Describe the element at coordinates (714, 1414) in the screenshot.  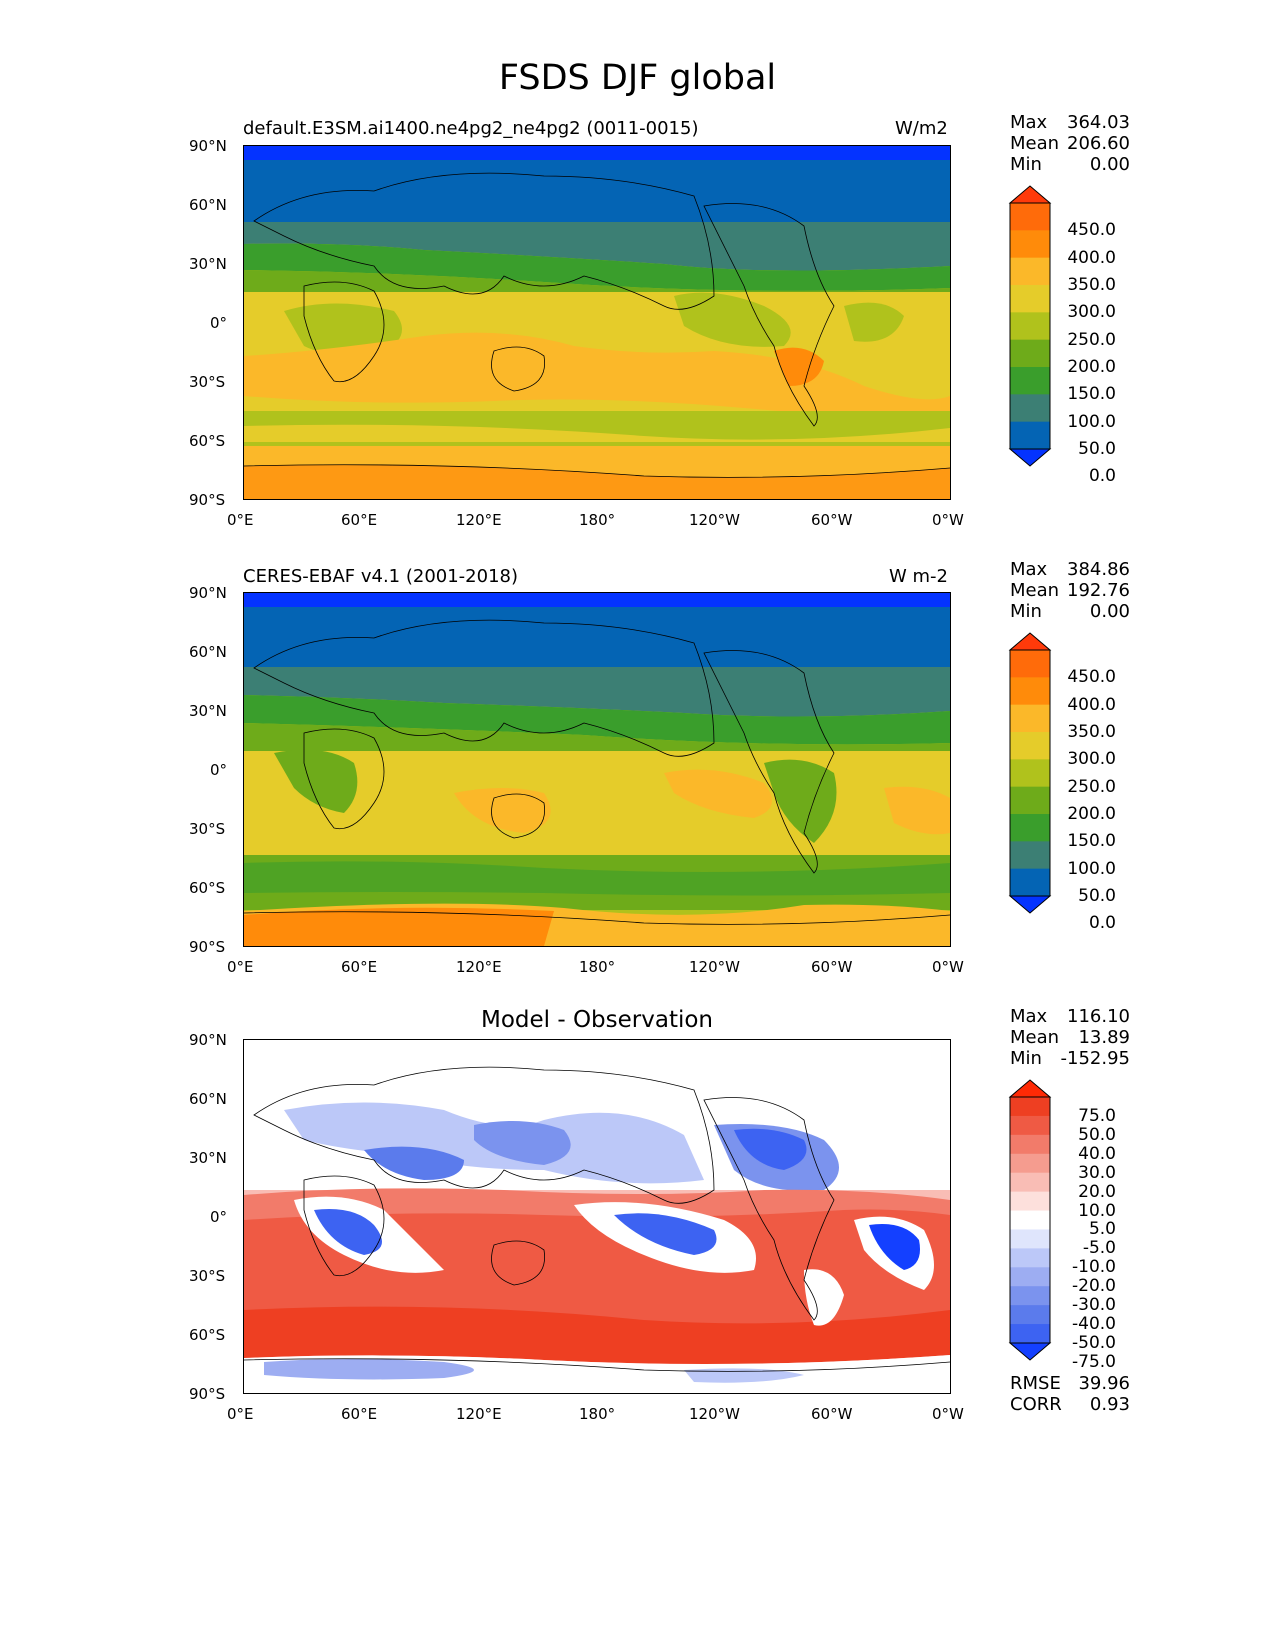
I see `p3-lon-tick-120w: 120°W` at that location.